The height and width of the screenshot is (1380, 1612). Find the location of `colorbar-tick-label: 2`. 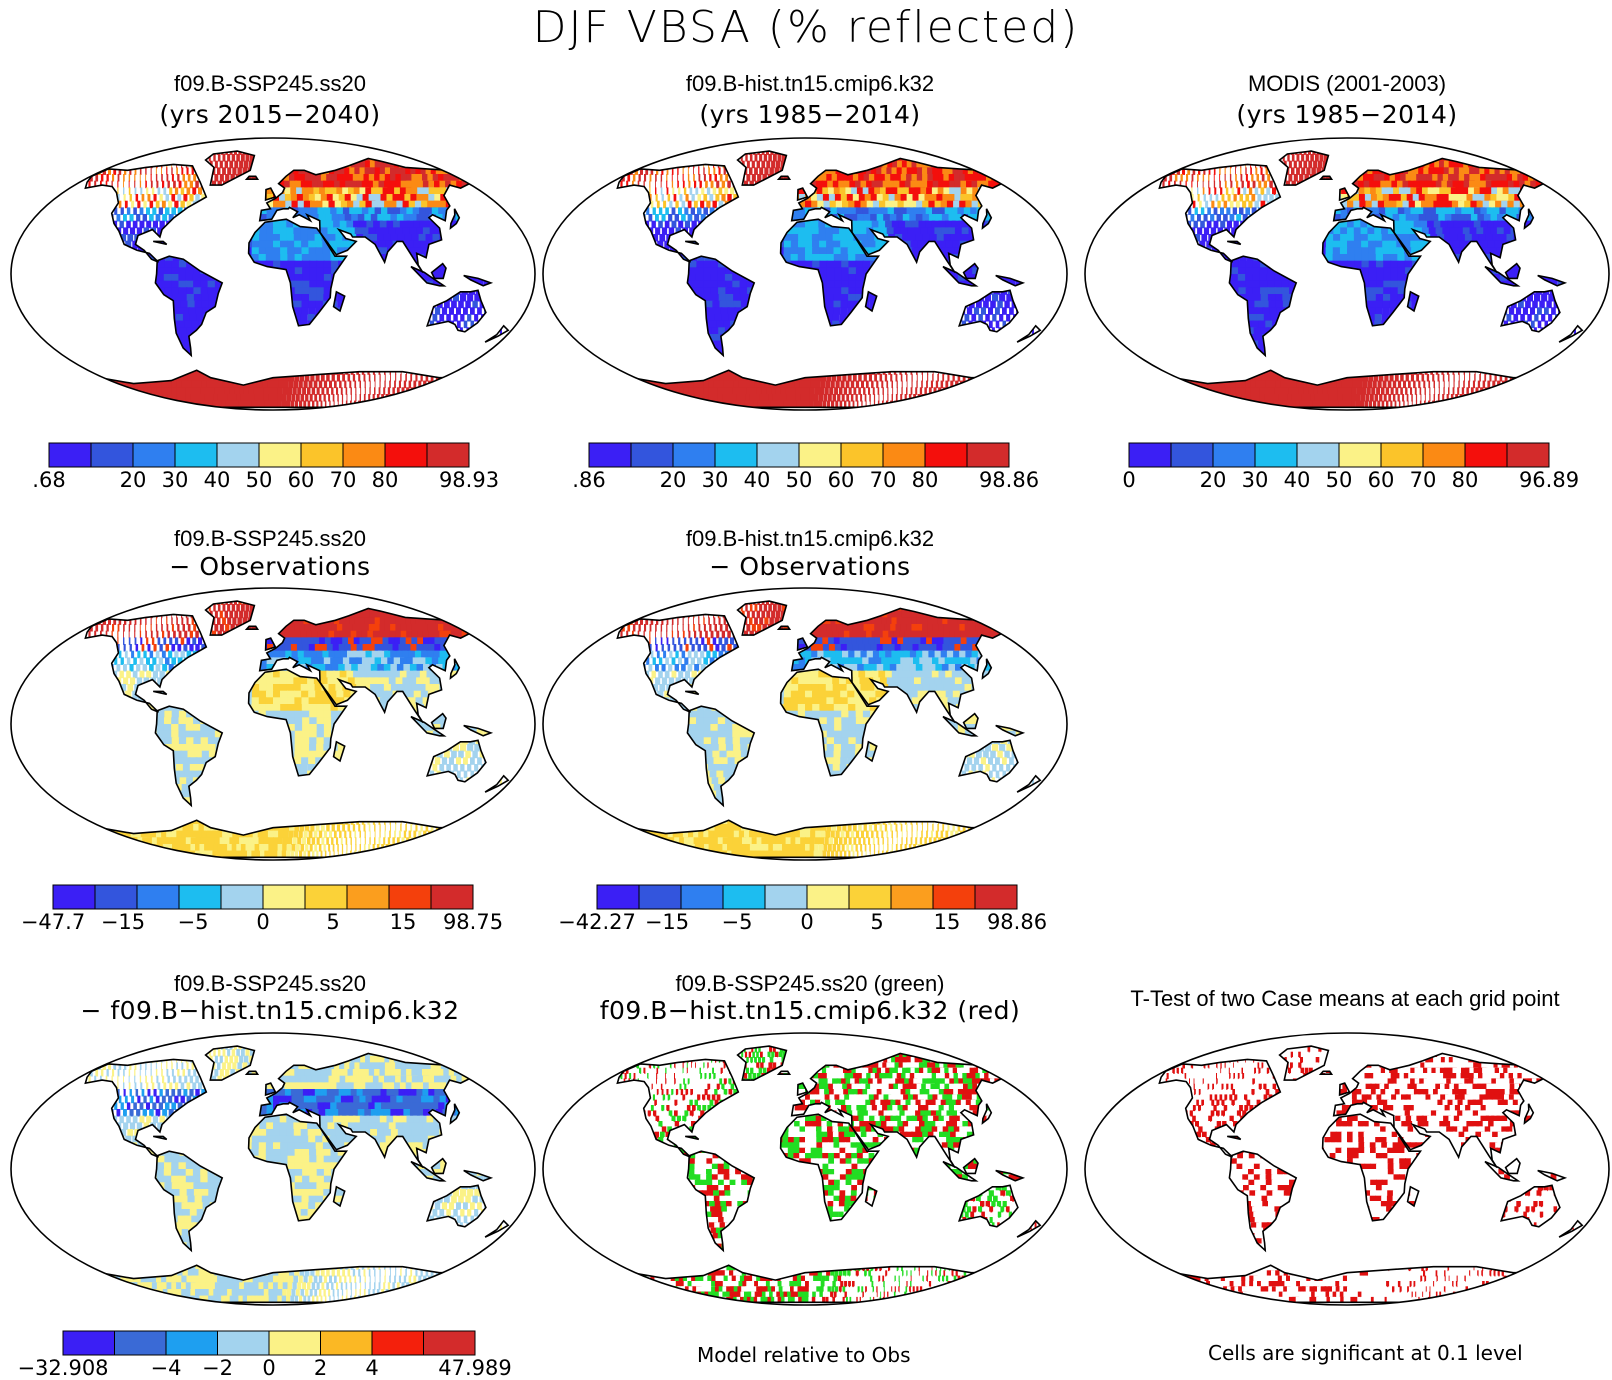

colorbar-tick-label: 2 is located at coordinates (320, 1368).